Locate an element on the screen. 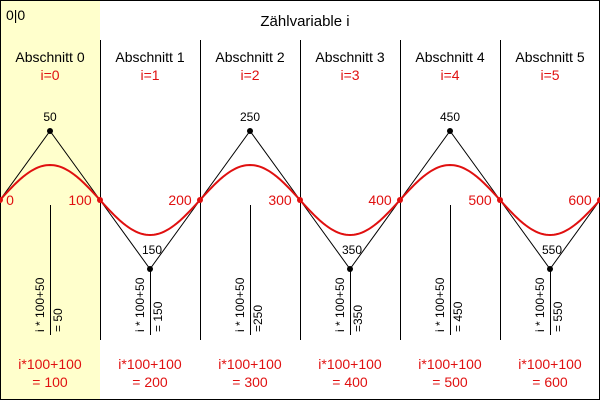  section-index: i=3 is located at coordinates (349, 75).